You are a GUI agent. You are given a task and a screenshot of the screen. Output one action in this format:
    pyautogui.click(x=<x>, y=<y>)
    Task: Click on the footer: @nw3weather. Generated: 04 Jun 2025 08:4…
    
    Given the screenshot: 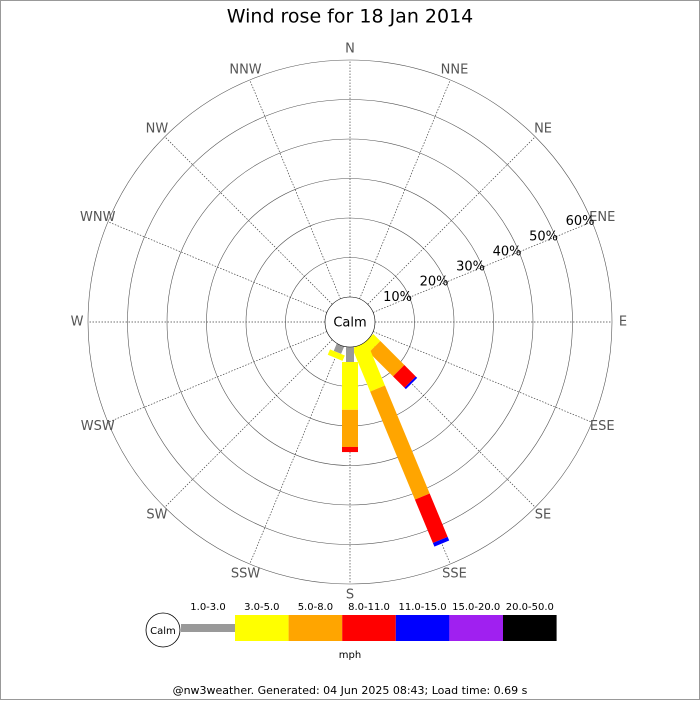 What is the action you would take?
    pyautogui.click(x=350, y=690)
    